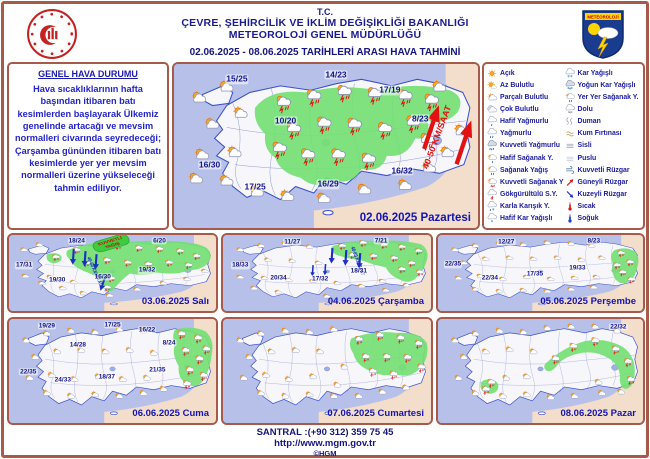 The height and width of the screenshot is (459, 650). What do you see at coordinates (325, 443) in the screenshot?
I see `footer-url: http://www.mgm.gov.tr` at bounding box center [325, 443].